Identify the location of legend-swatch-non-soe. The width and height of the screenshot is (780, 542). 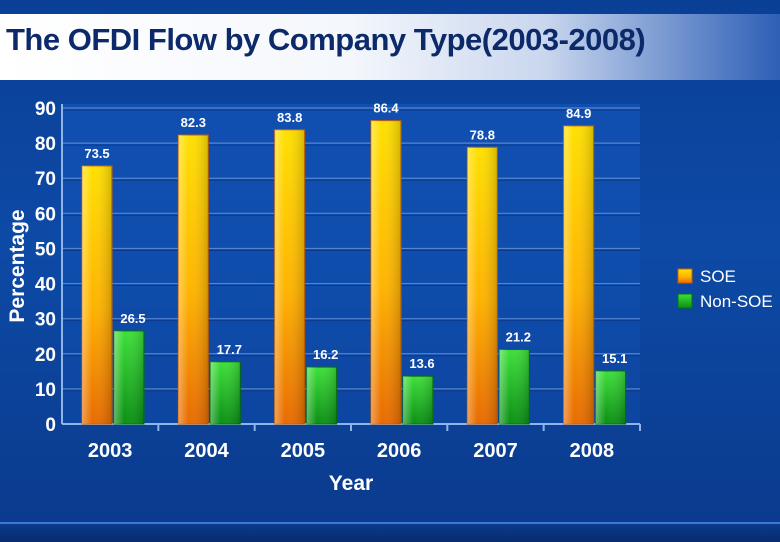
(685, 301).